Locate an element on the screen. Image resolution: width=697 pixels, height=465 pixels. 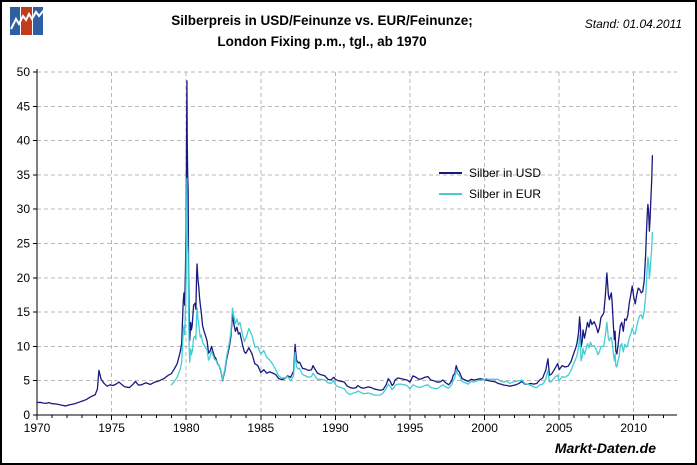
y-tick-label: 10 is located at coordinates (24, 346).